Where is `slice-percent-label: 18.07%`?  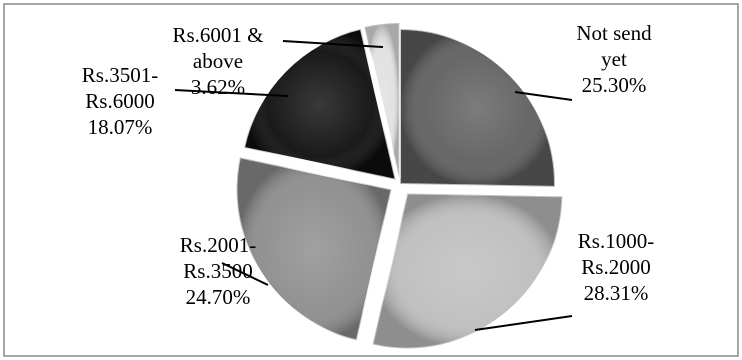
slice-percent-label: 18.07% is located at coordinates (120, 127).